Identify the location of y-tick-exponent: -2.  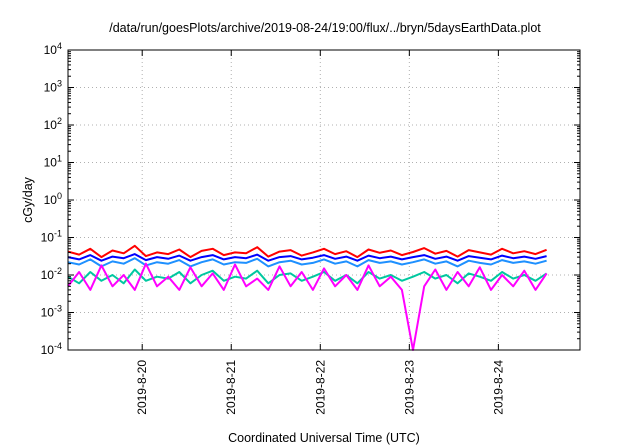
(58, 271).